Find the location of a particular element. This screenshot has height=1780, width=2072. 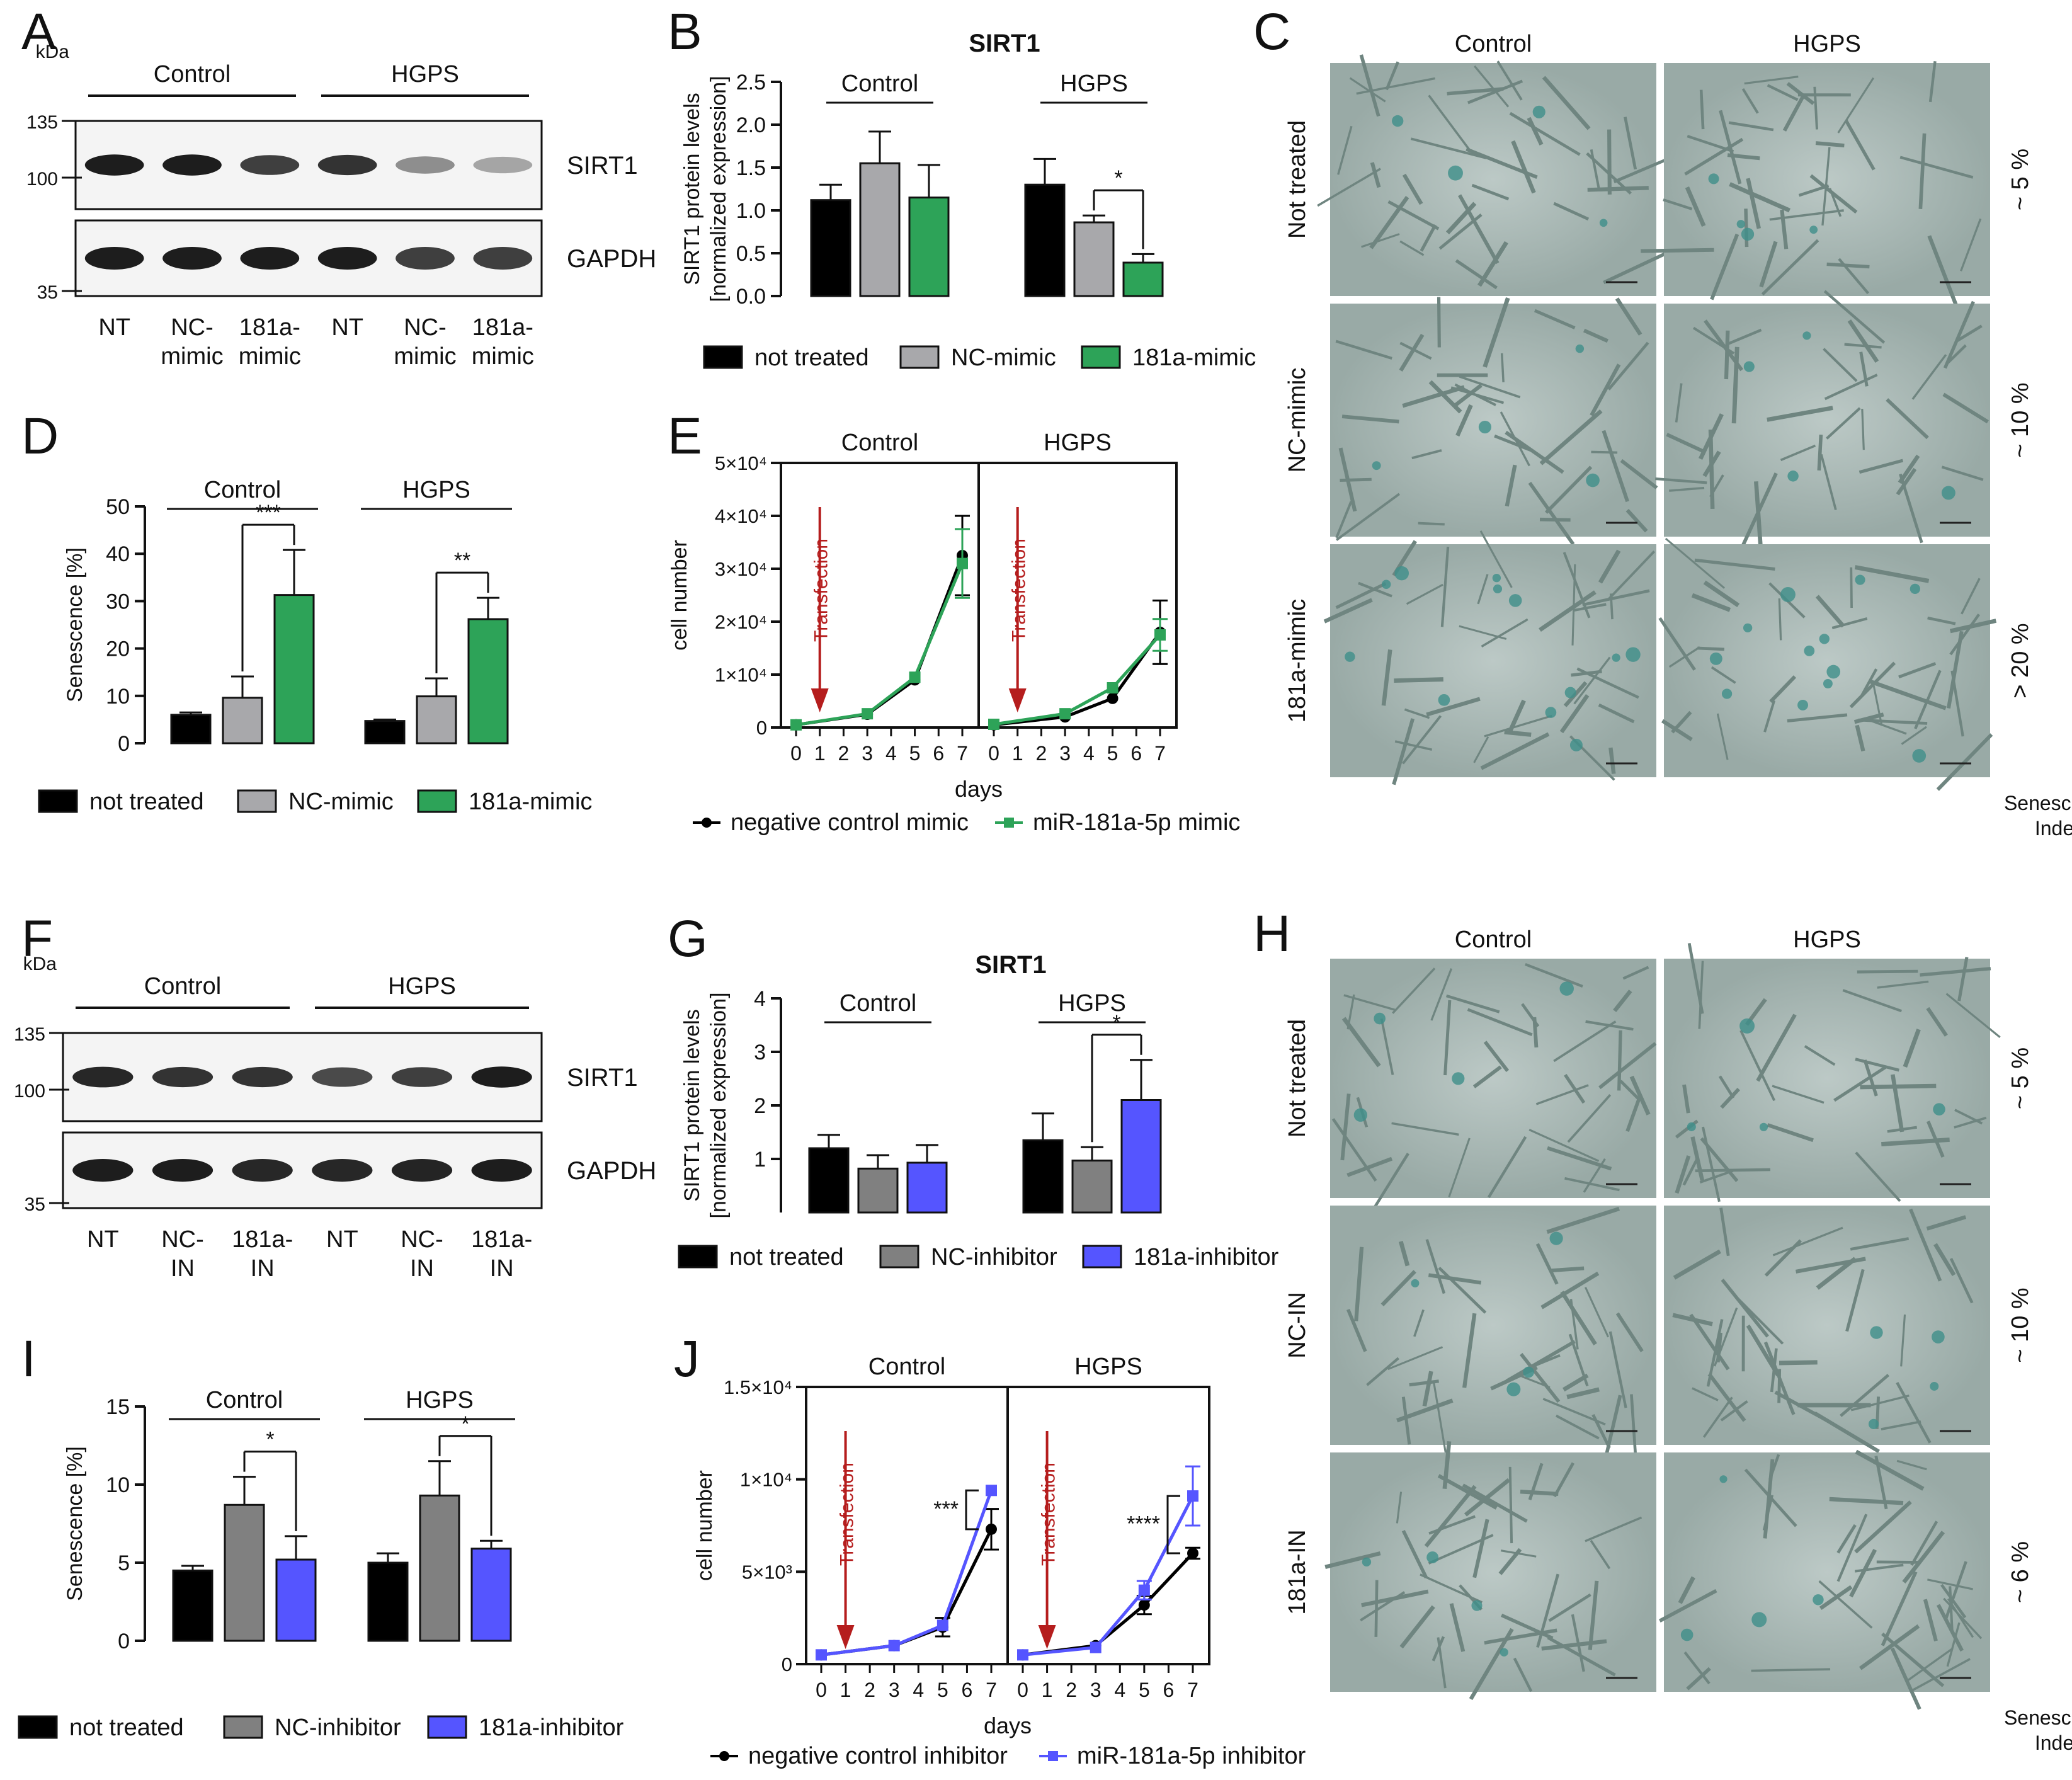

legend-label: 181a-inhibitor is located at coordinates (551, 1727).